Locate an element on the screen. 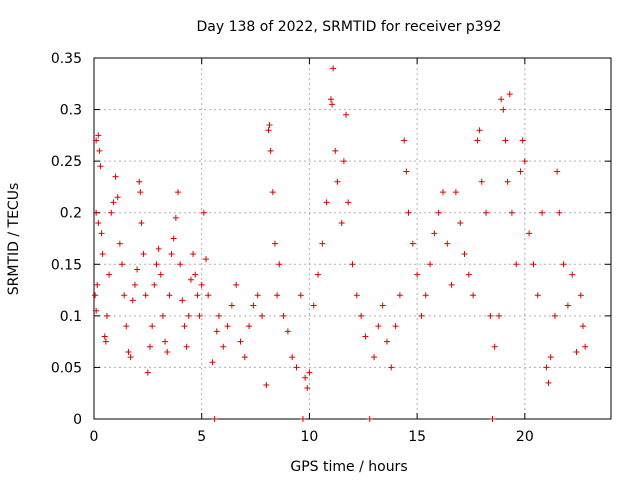 This screenshot has width=640, height=480. x-tick-label: 10 is located at coordinates (310, 437).